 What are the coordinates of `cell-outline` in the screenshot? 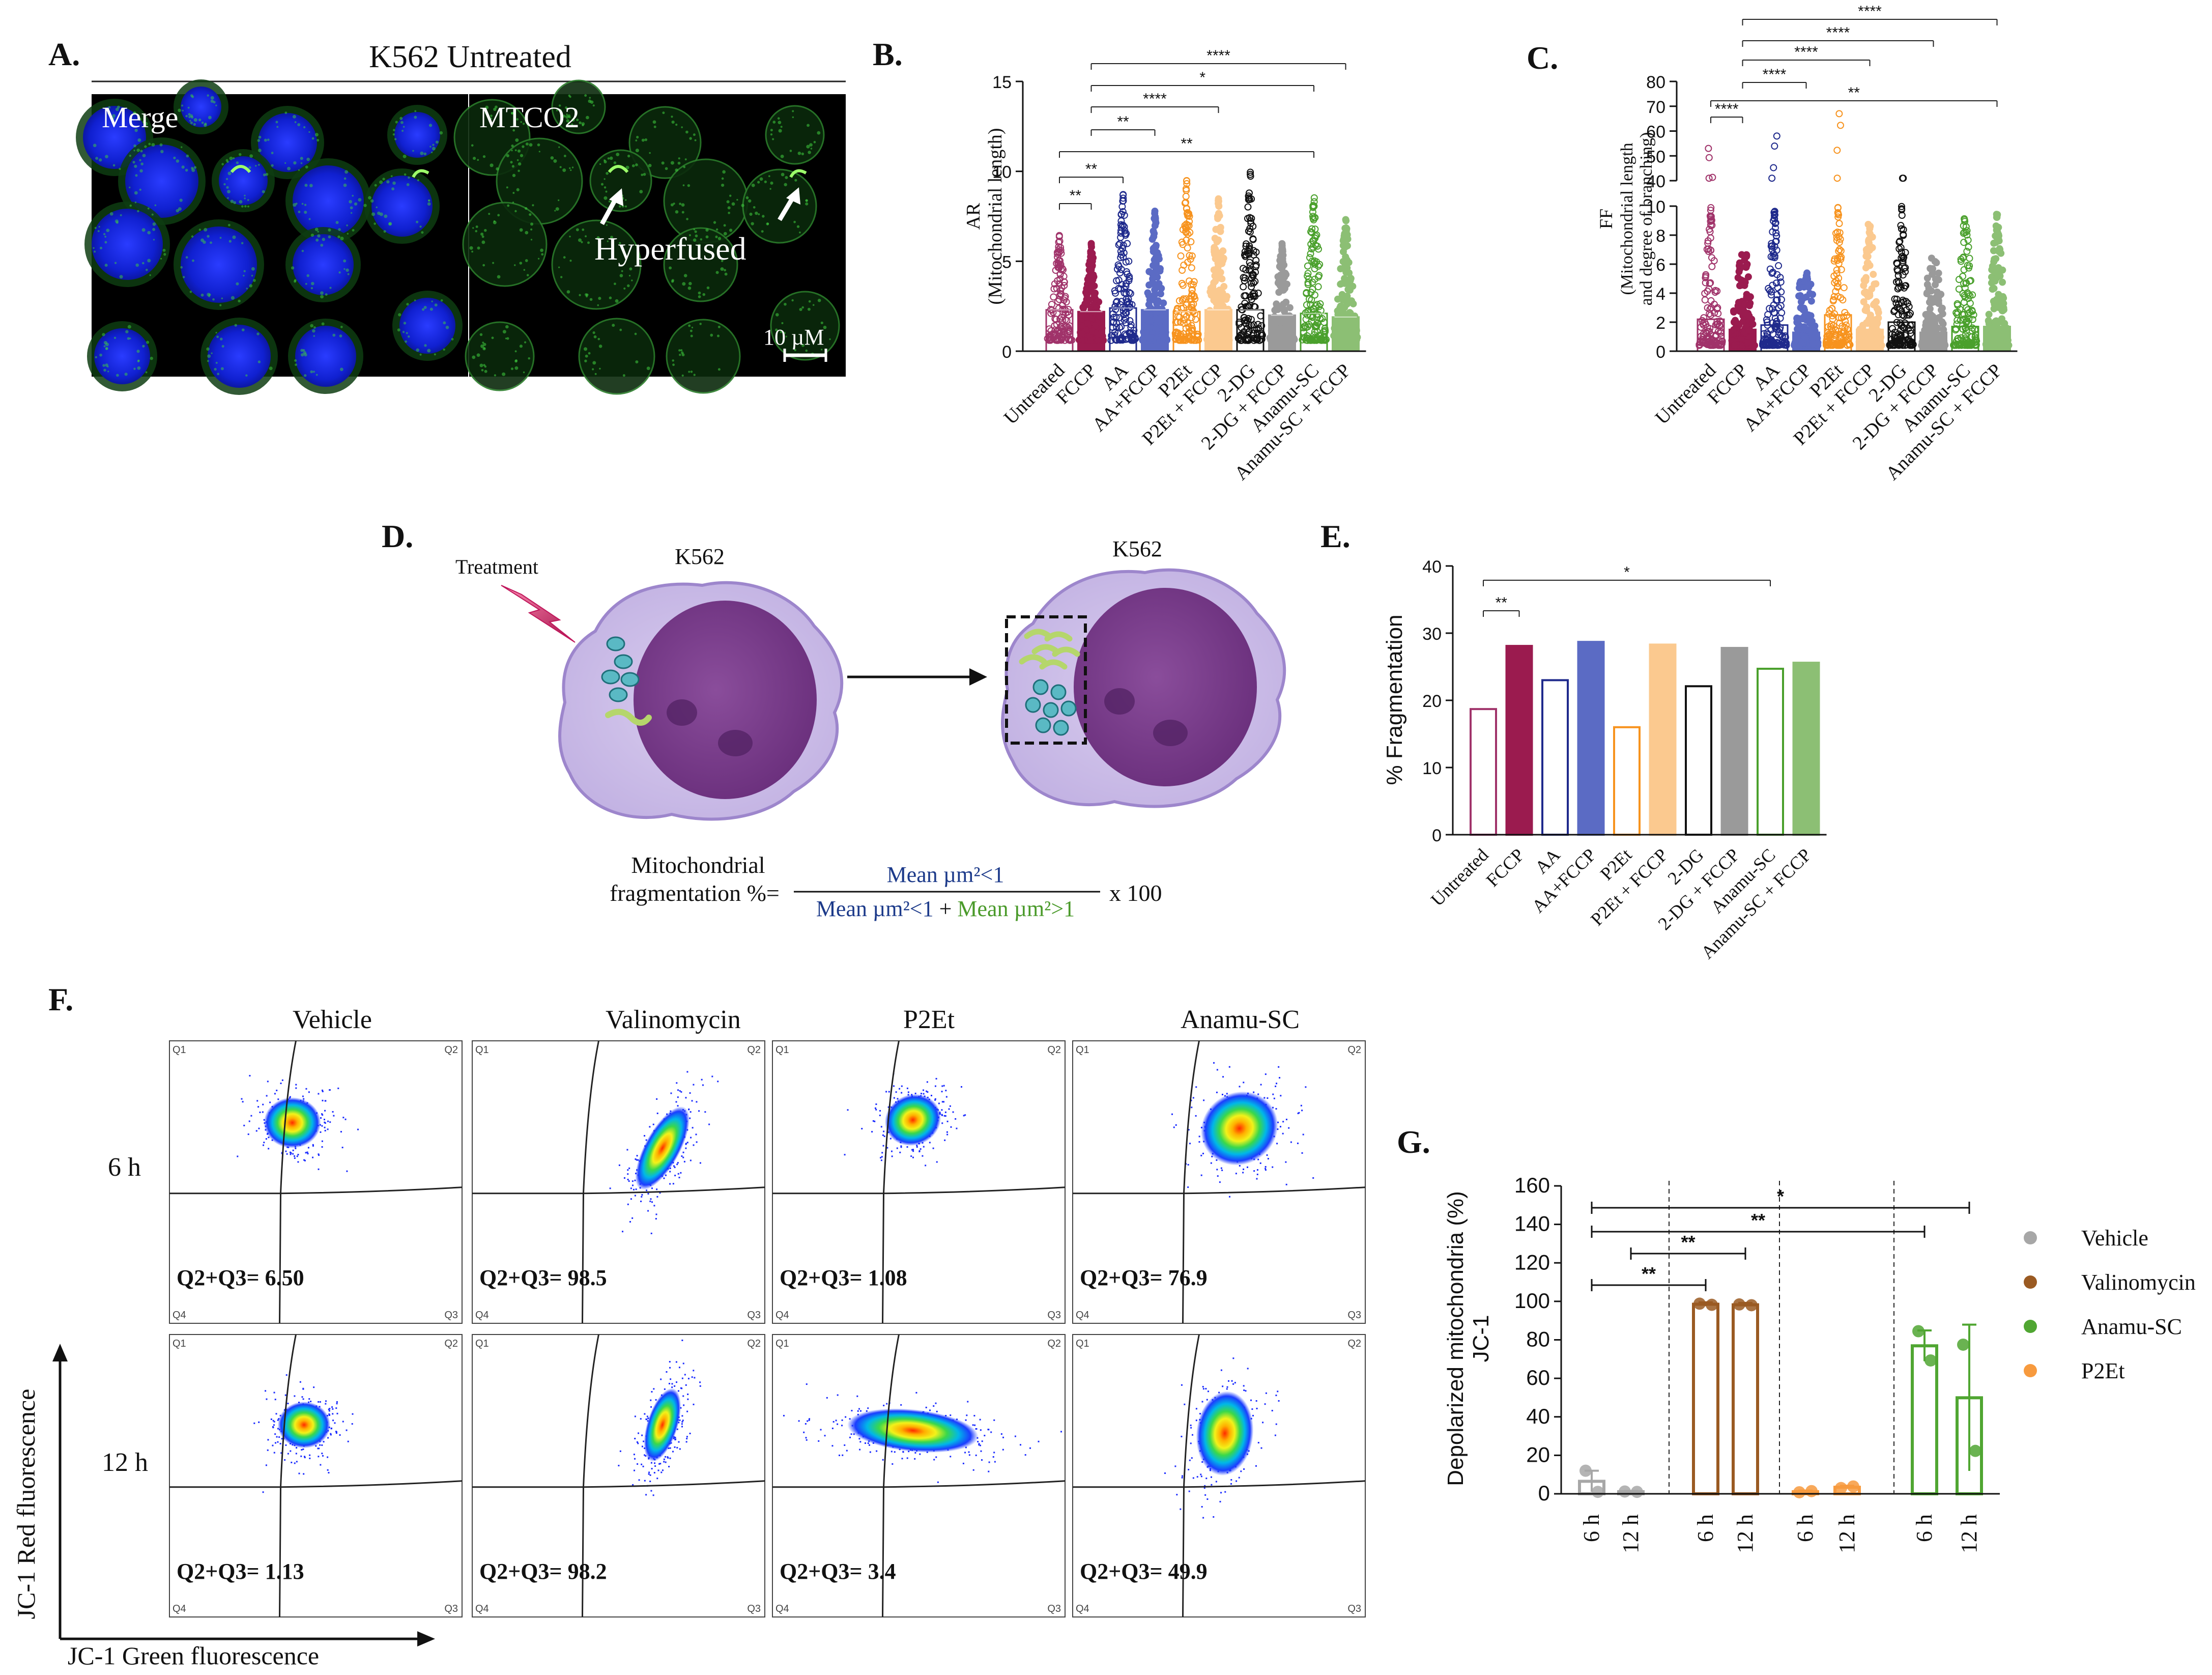 It's located at (505, 244).